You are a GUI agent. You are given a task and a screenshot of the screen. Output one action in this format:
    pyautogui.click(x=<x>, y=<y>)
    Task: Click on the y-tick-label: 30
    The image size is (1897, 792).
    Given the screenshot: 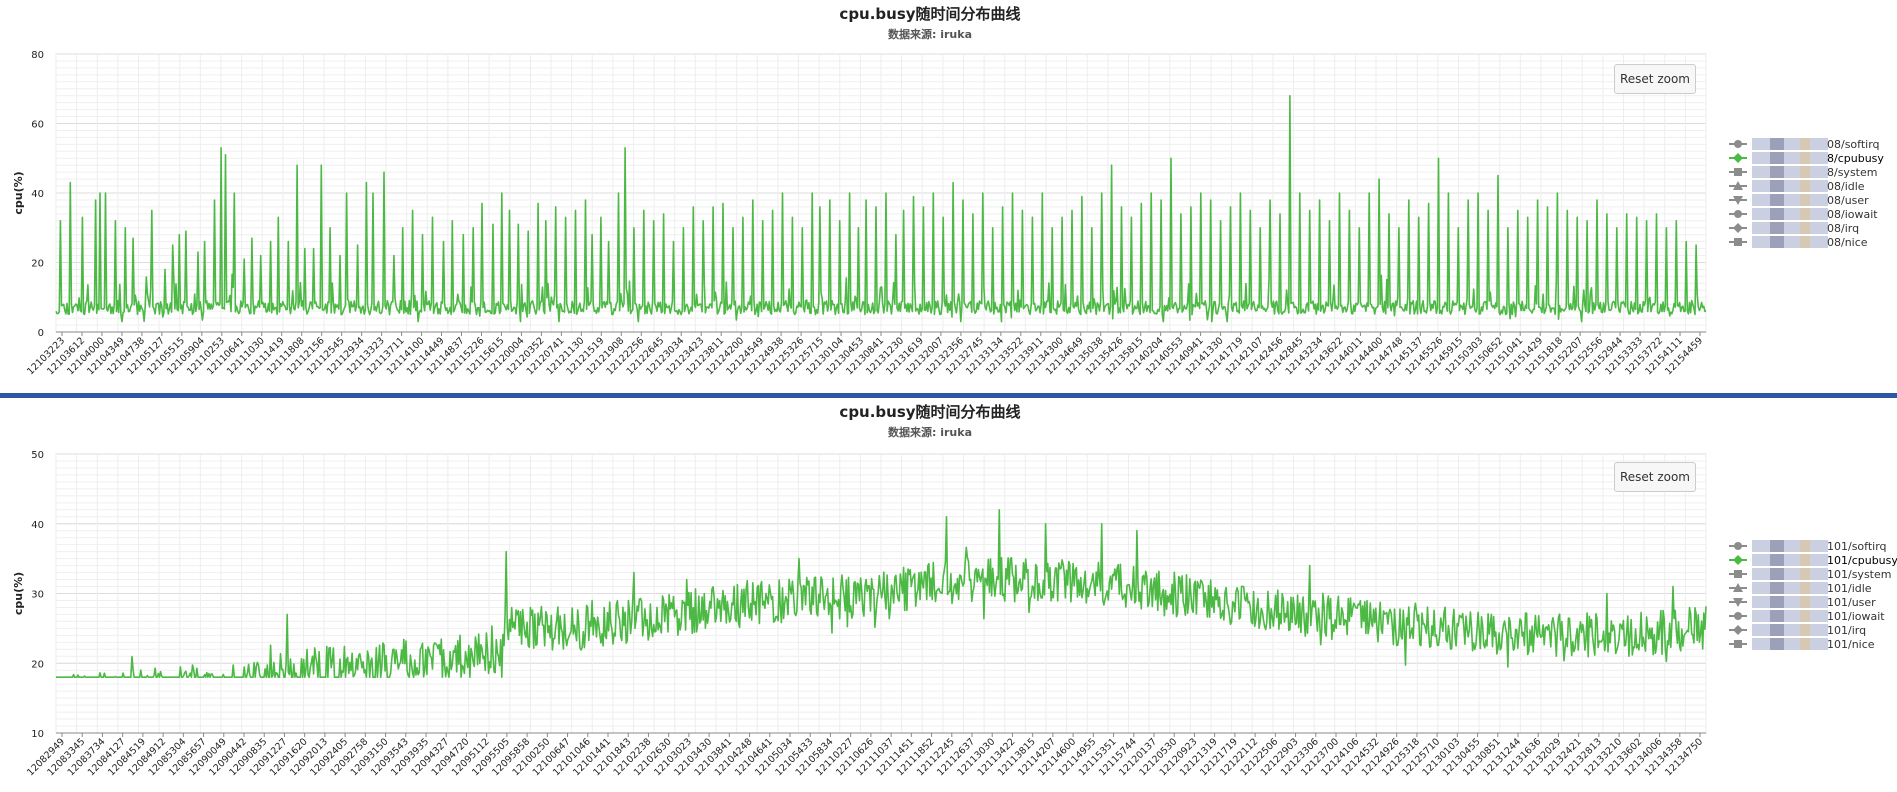 What is the action you would take?
    pyautogui.click(x=37, y=595)
    